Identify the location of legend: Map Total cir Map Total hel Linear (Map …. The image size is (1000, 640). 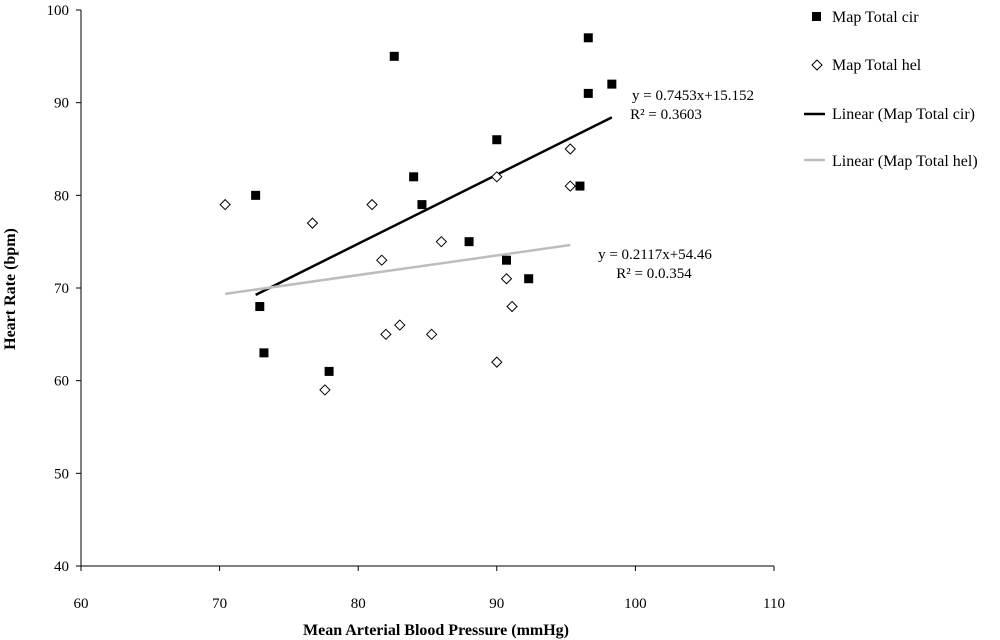
(891, 89).